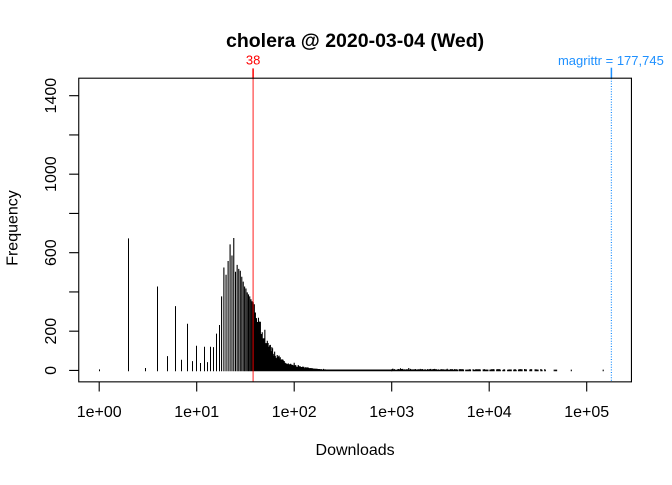 This screenshot has width=672, height=485. What do you see at coordinates (294, 412) in the screenshot?
I see `svg-text: 1e+02` at bounding box center [294, 412].